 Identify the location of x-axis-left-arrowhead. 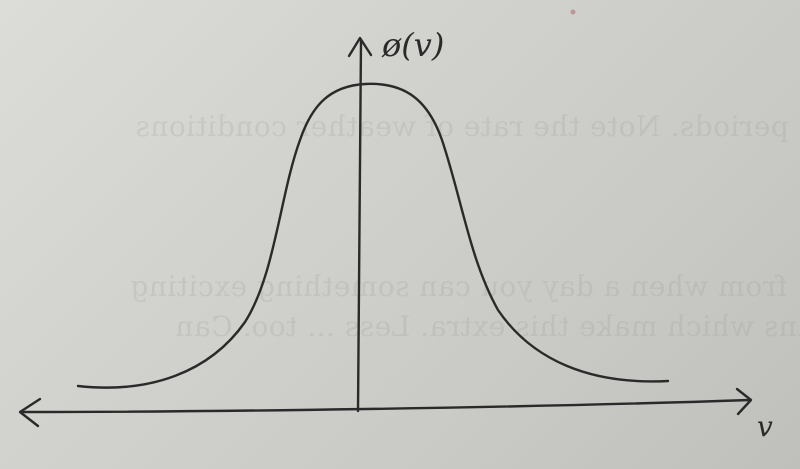
(30, 412).